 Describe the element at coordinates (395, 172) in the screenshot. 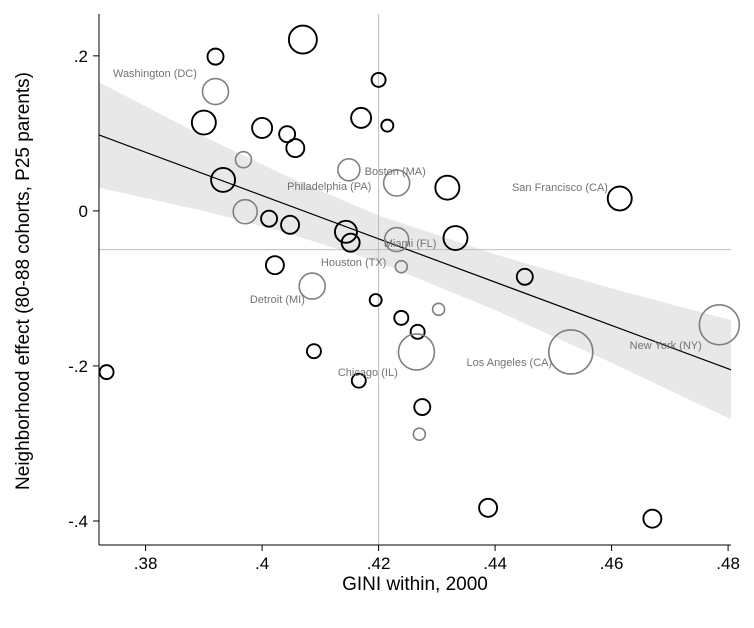

I see `city-label: Boston (MA)` at that location.